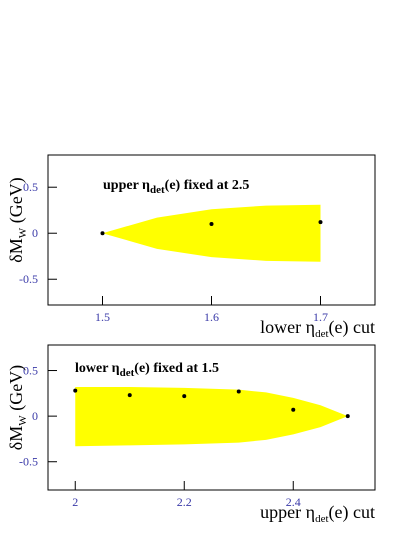 This screenshot has width=415, height=537. What do you see at coordinates (287, 327) in the screenshot?
I see `x-axis-label-part: lower η` at bounding box center [287, 327].